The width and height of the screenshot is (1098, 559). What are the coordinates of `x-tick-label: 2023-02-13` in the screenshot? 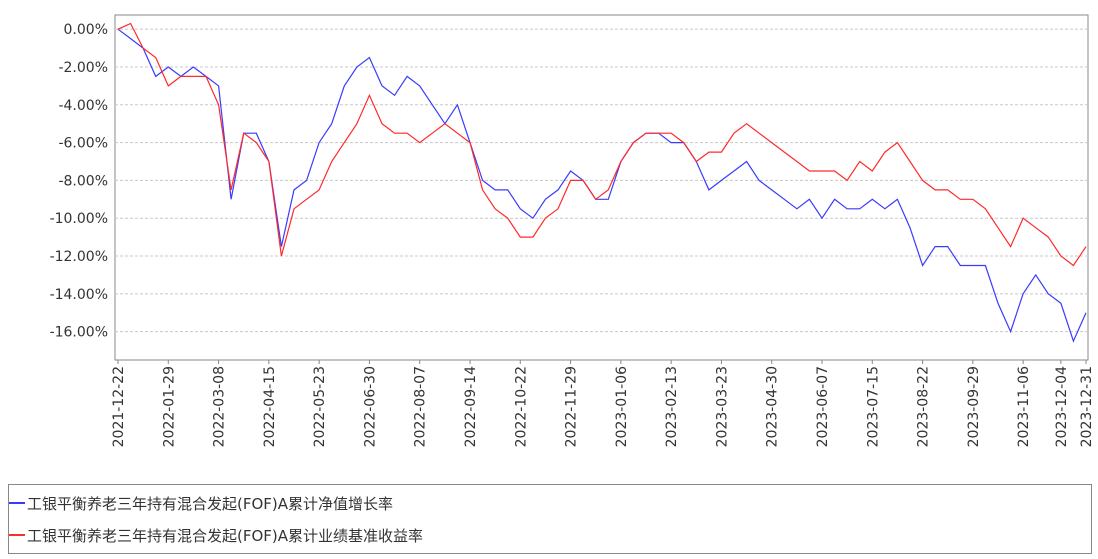 It's located at (672, 406).